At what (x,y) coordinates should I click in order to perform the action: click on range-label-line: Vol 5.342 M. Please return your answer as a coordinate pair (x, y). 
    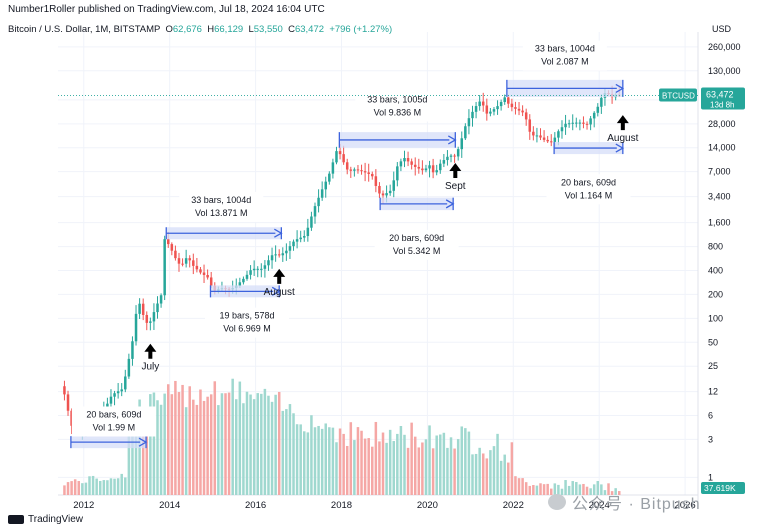
    Looking at the image, I should click on (417, 251).